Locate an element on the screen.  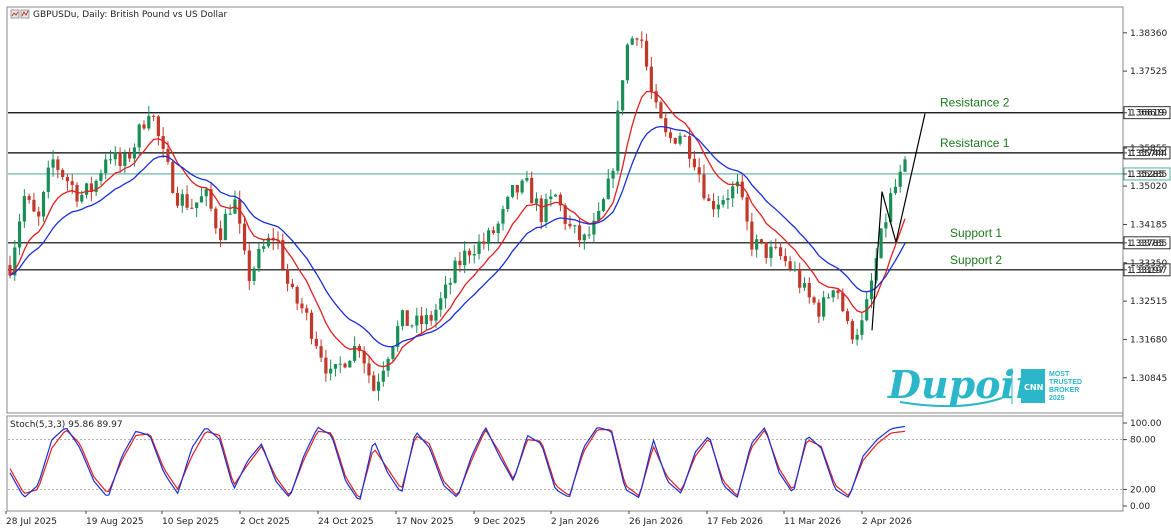
x-tick-label: 17 Feb 2026 is located at coordinates (735, 522).